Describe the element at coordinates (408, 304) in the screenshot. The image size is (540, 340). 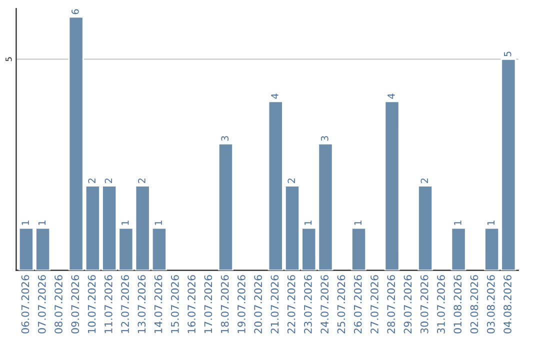
I see `x-tick-label: 29.07.2026` at that location.